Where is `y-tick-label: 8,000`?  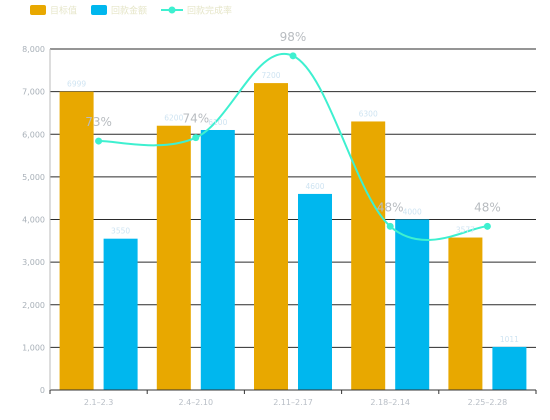 y-tick-label: 8,000 is located at coordinates (33, 49).